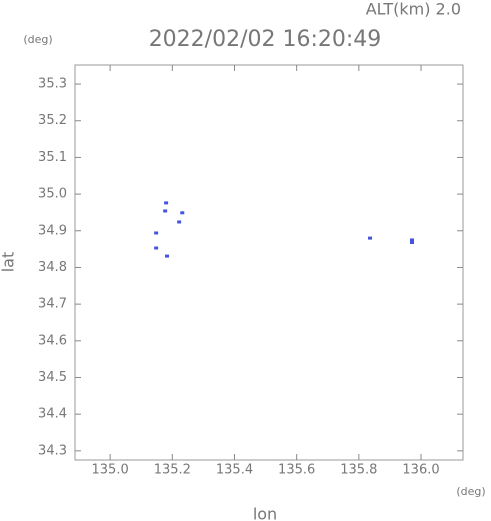 The height and width of the screenshot is (521, 491). I want to click on altitude-label: ALT(km) 2.0, so click(413, 9).